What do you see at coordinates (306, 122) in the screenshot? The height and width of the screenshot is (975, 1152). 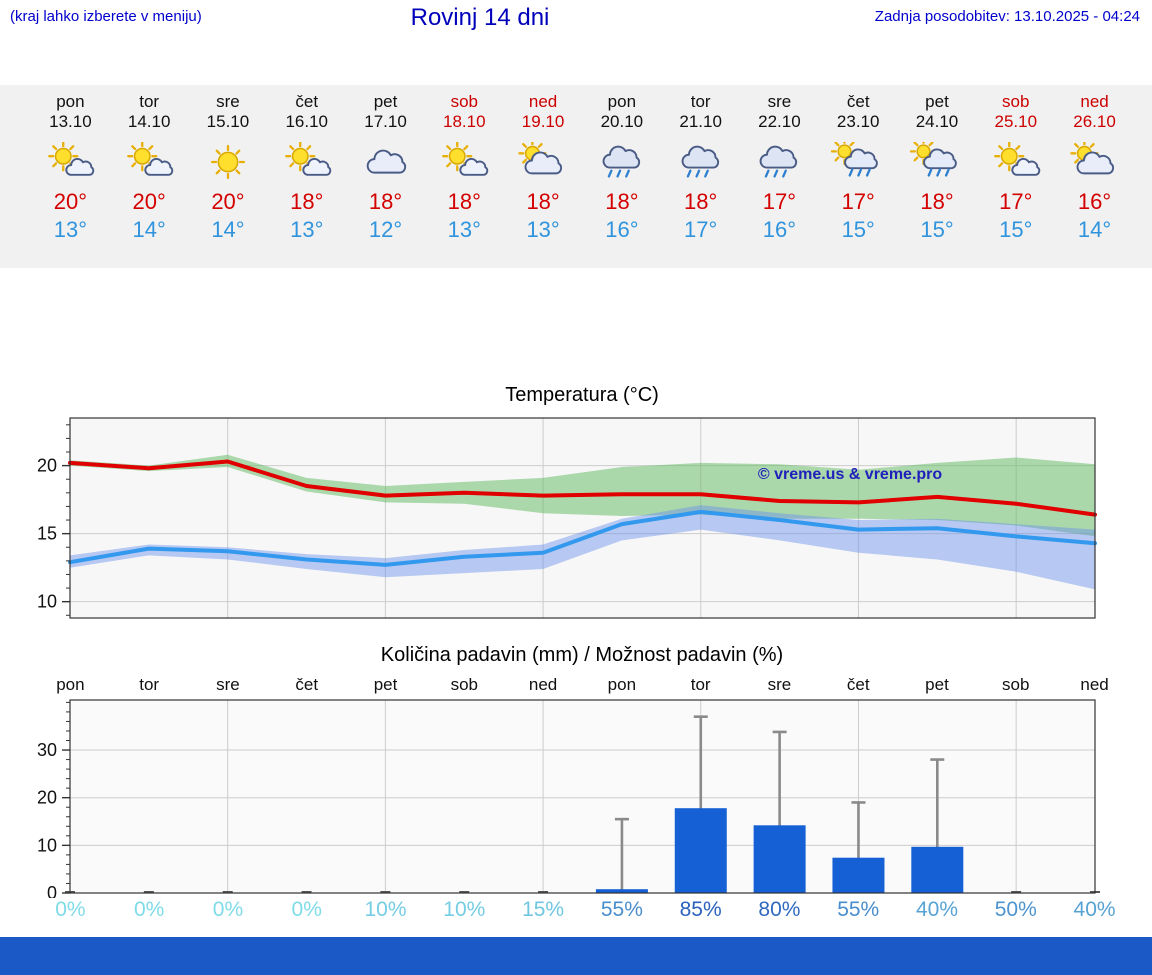 I see `day-date: 16.10` at bounding box center [306, 122].